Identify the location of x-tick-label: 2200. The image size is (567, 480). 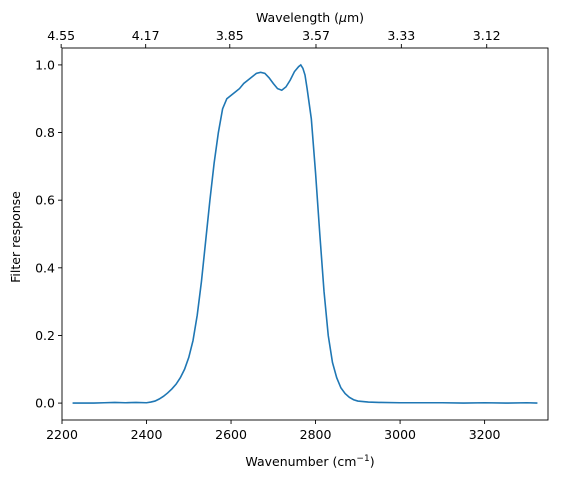
(62, 434).